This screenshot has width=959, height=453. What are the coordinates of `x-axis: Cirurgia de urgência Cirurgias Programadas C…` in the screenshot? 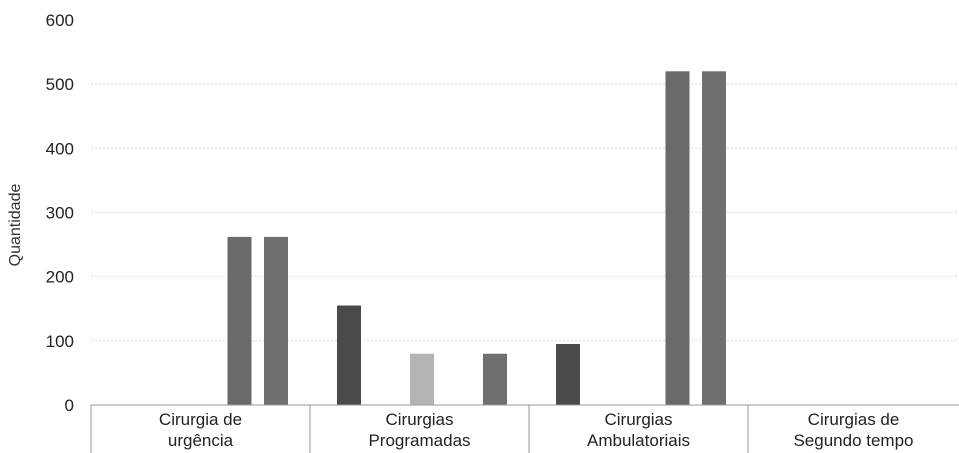 It's located at (524, 428).